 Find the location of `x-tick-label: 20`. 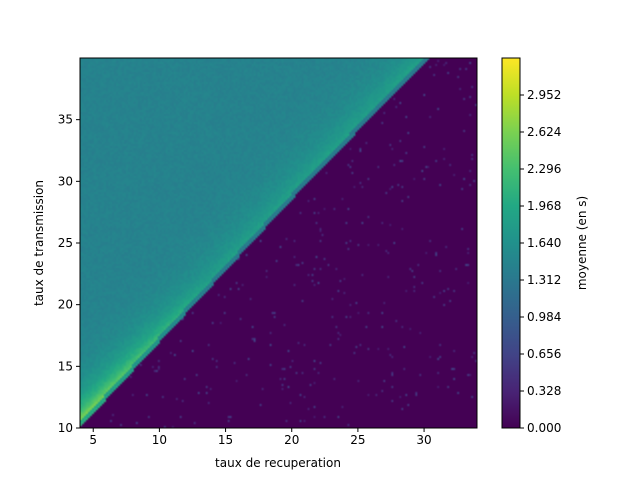

x-tick-label: 20 is located at coordinates (291, 440).